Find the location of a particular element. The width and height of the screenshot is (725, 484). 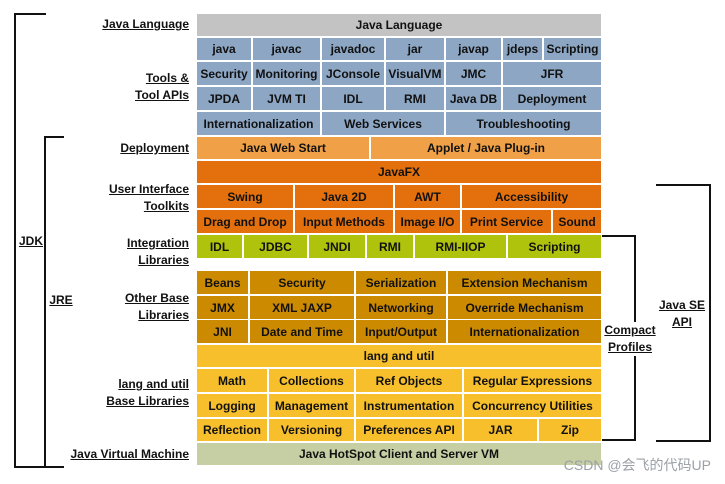

layer-label-lang-util: lang and util Base Libraries is located at coordinates (147, 392).